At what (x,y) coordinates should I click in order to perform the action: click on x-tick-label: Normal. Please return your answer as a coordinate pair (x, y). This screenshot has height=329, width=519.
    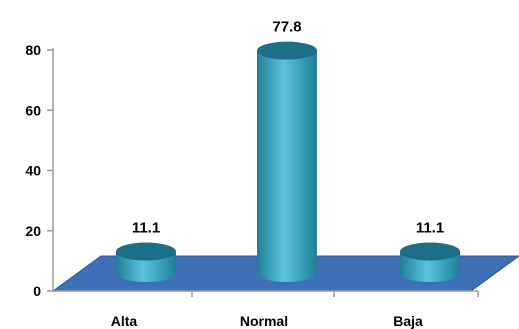
    Looking at the image, I should click on (264, 321).